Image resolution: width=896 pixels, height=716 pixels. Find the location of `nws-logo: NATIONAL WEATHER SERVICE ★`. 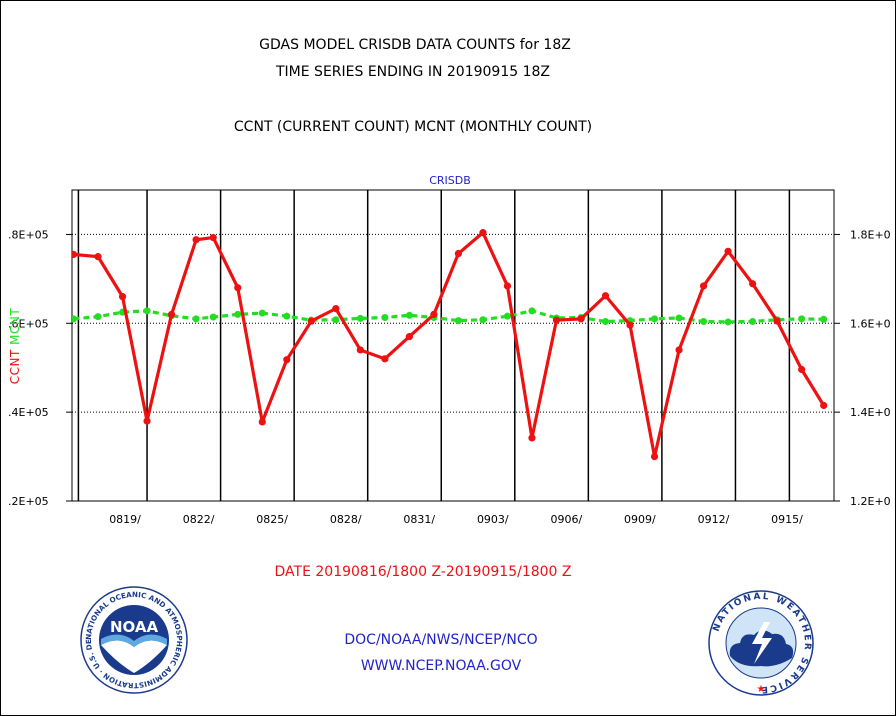

nws-logo: NATIONAL WEATHER SERVICE ★ is located at coordinates (761, 643).